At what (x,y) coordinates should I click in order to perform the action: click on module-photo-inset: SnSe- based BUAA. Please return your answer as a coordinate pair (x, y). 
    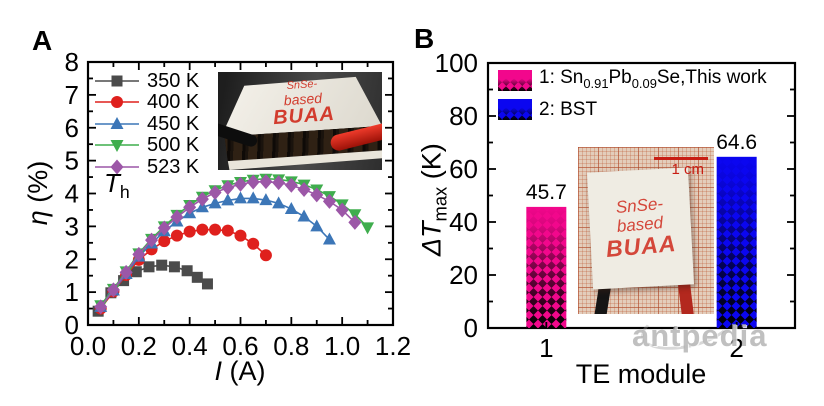
    Looking at the image, I should click on (300, 121).